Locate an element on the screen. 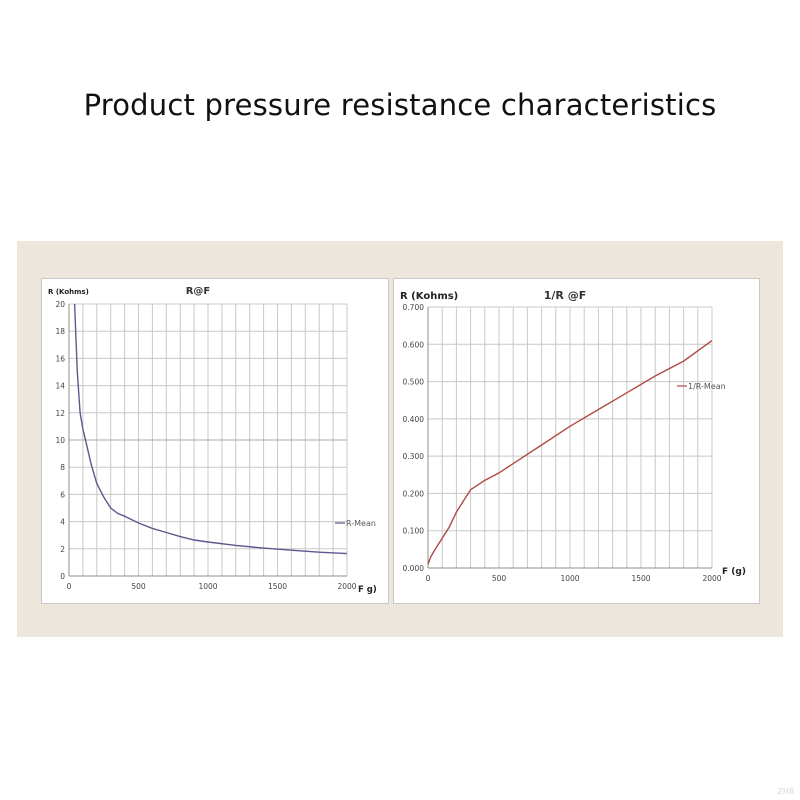 The width and height of the screenshot is (800, 800). y-tick-label: 4 is located at coordinates (62, 522).